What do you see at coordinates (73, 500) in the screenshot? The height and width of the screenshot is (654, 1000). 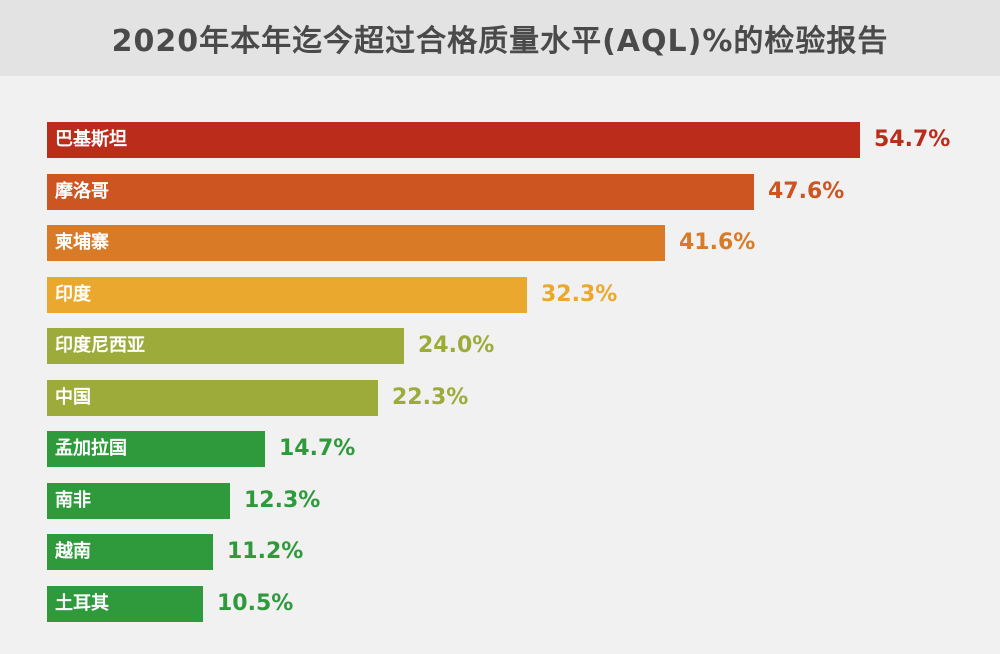 I see `category-label: 南非` at bounding box center [73, 500].